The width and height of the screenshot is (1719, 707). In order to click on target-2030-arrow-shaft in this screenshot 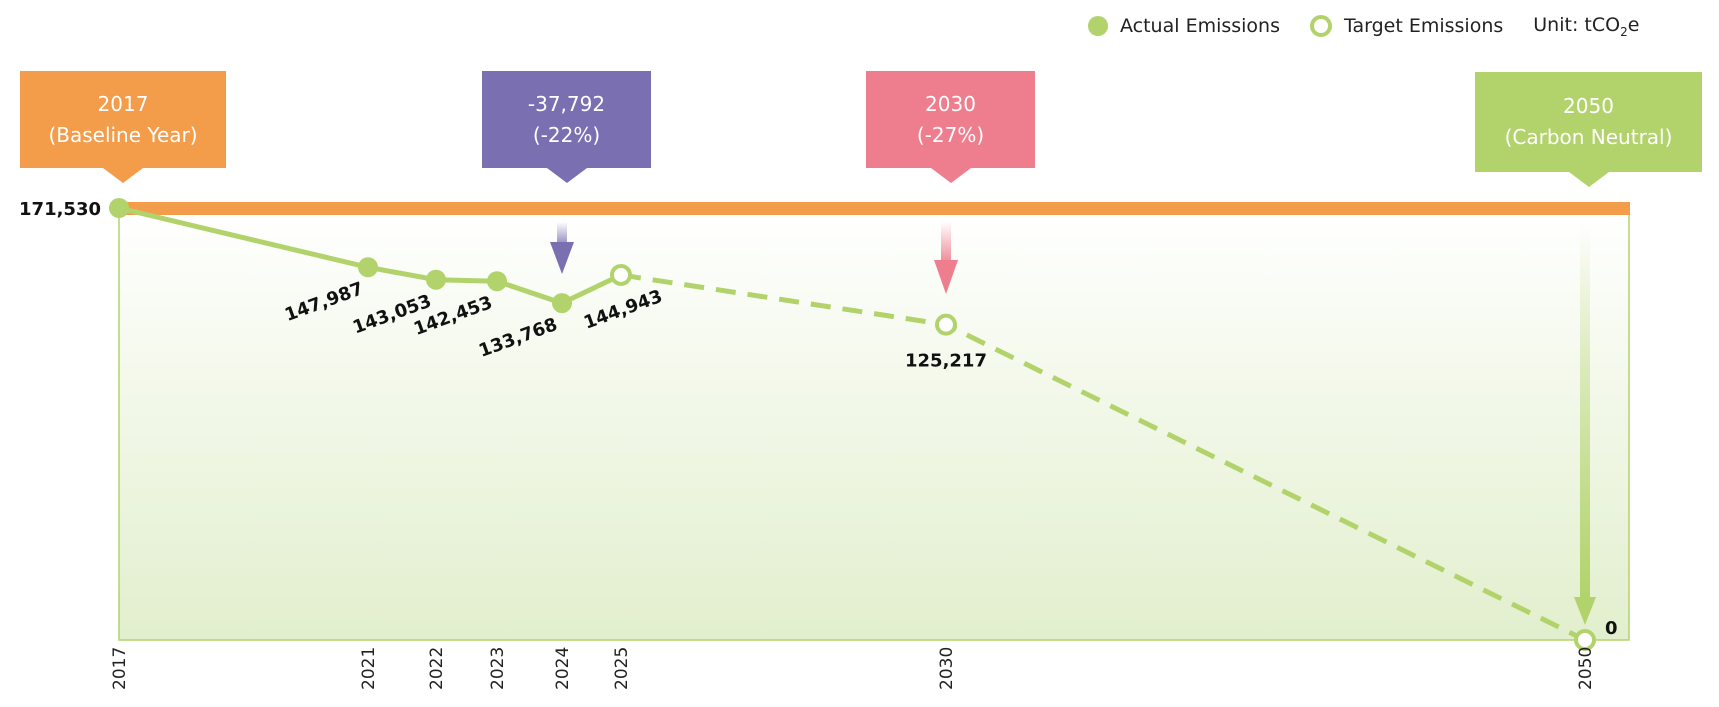, I will do `click(946, 244)`.